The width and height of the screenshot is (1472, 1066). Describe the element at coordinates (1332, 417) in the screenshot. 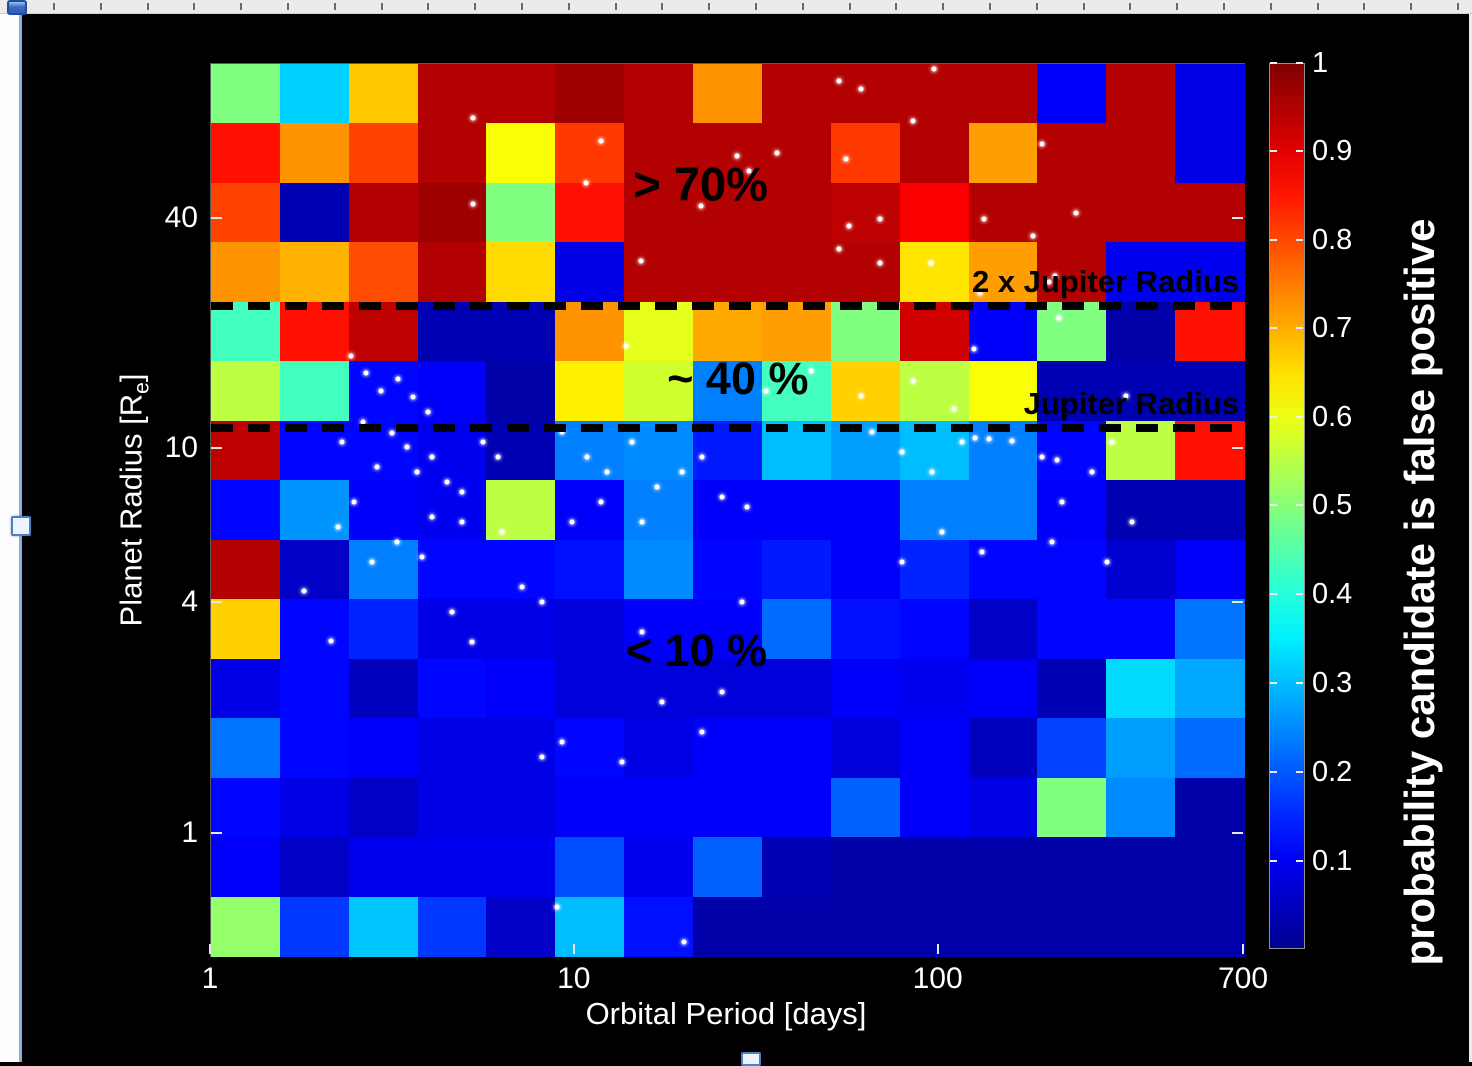

I see `colorbar-tick-label-0.6: 0.6` at that location.